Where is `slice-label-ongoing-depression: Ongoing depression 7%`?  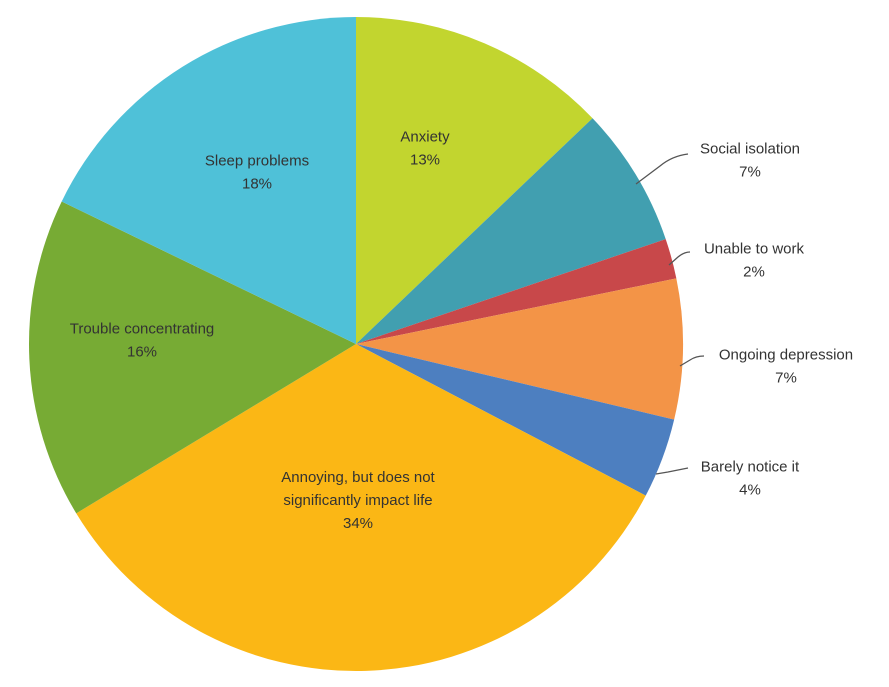
slice-label-ongoing-depression: Ongoing depression 7% is located at coordinates (786, 367).